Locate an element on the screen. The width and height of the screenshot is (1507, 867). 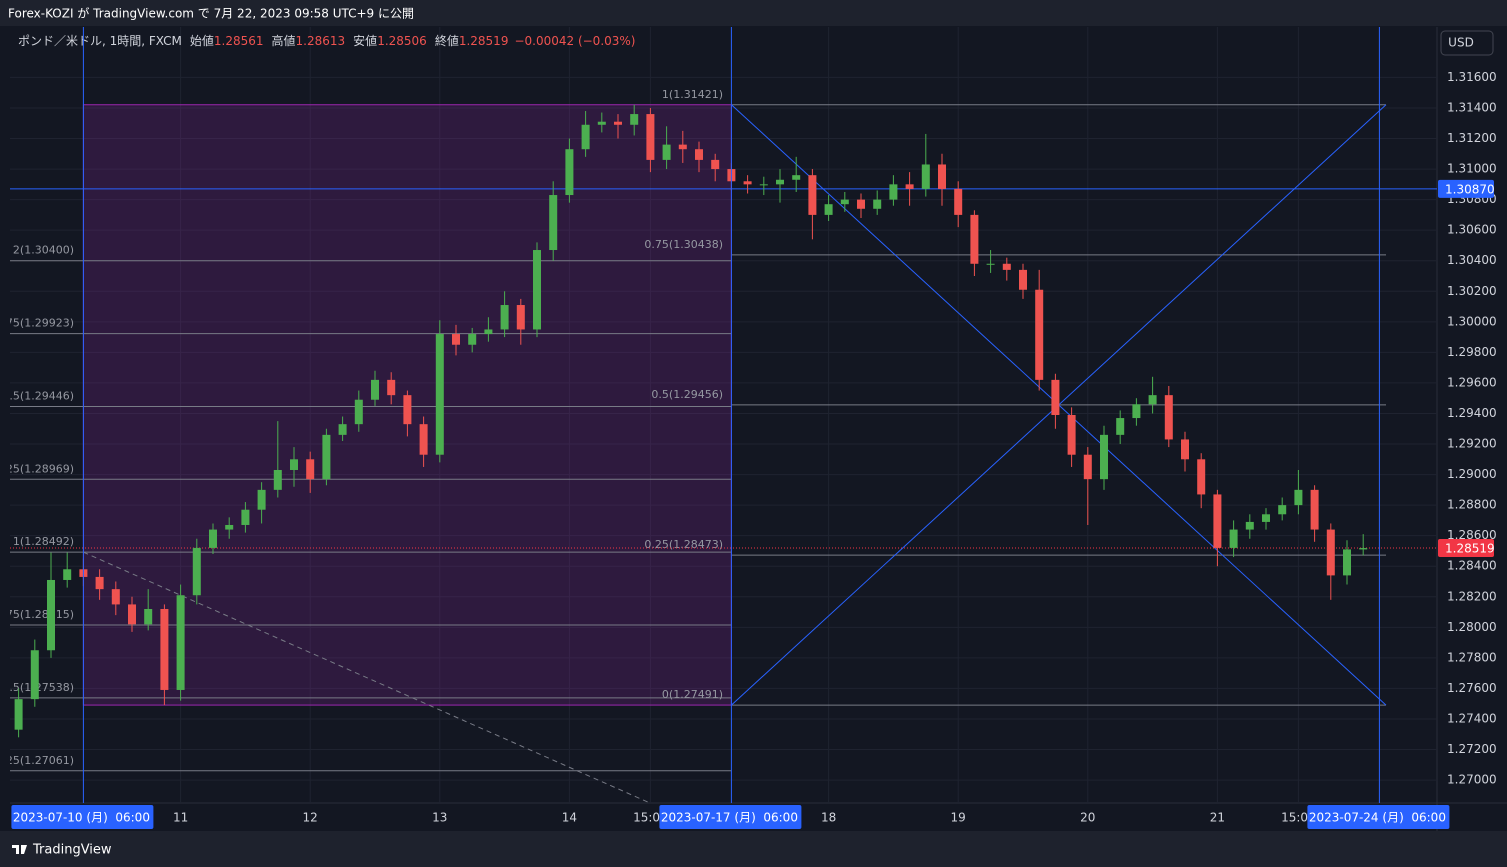
x-tick-label: 2023-07-24 (月) 06:00 is located at coordinates (1377, 818).